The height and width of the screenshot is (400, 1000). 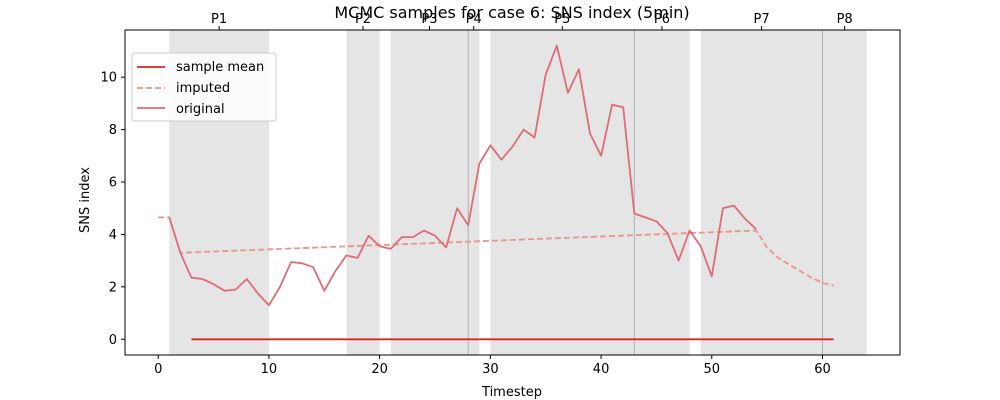 I want to click on x-axis-label: Timestep, so click(x=511, y=392).